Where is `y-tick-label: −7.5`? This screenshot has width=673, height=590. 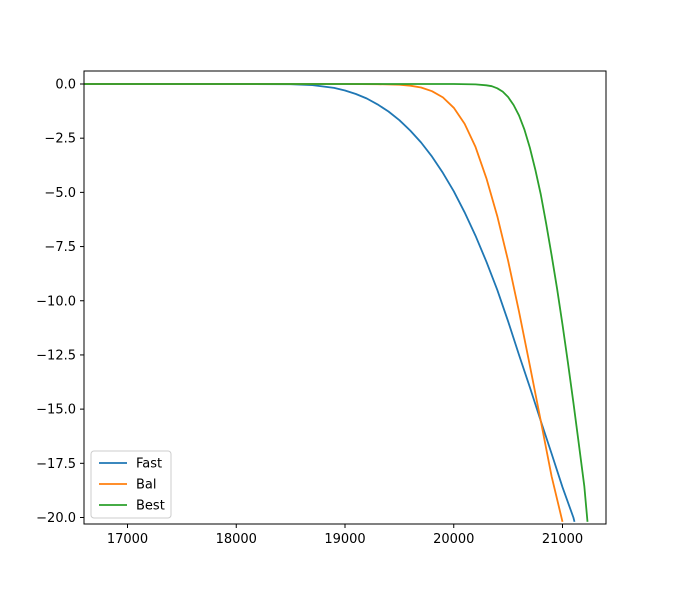
y-tick-label: −7.5 is located at coordinates (60, 247).